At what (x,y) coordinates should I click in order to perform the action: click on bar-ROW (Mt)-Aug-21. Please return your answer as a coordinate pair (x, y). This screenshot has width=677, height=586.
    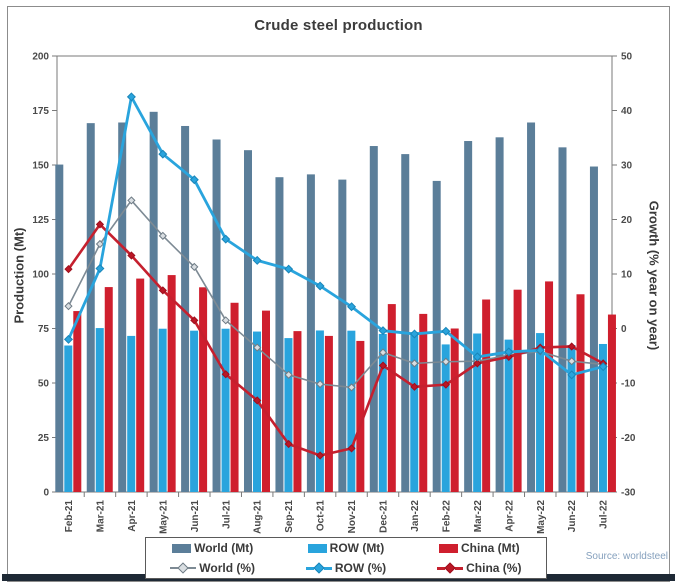
    Looking at the image, I should click on (257, 411).